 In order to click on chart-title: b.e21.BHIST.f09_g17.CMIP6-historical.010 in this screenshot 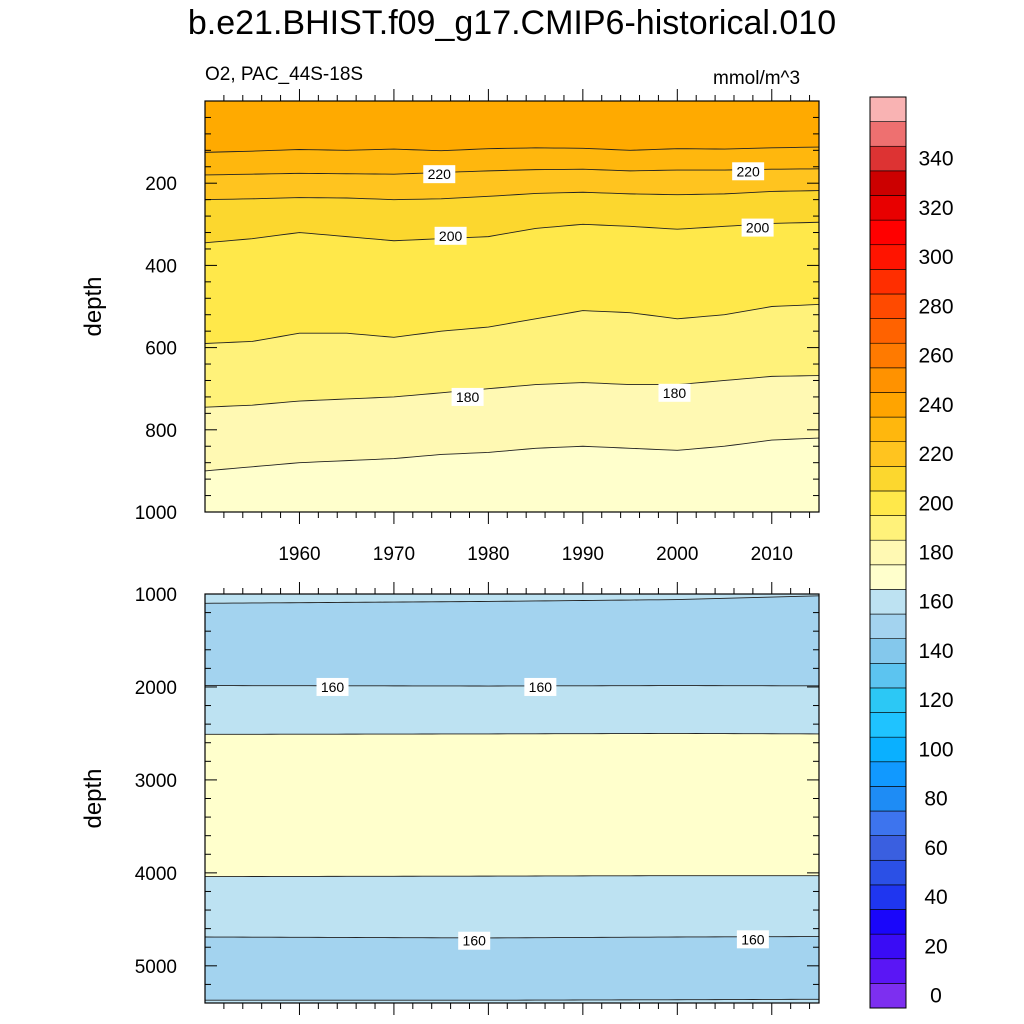, I will do `click(512, 23)`.